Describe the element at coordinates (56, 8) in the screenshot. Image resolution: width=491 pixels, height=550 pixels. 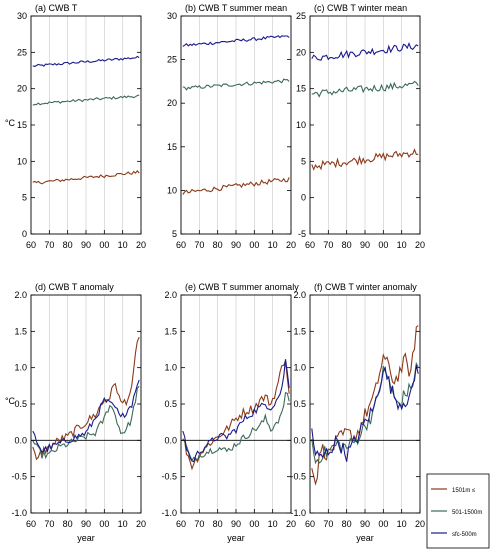
I see `panel-title: (a) CWB T` at that location.